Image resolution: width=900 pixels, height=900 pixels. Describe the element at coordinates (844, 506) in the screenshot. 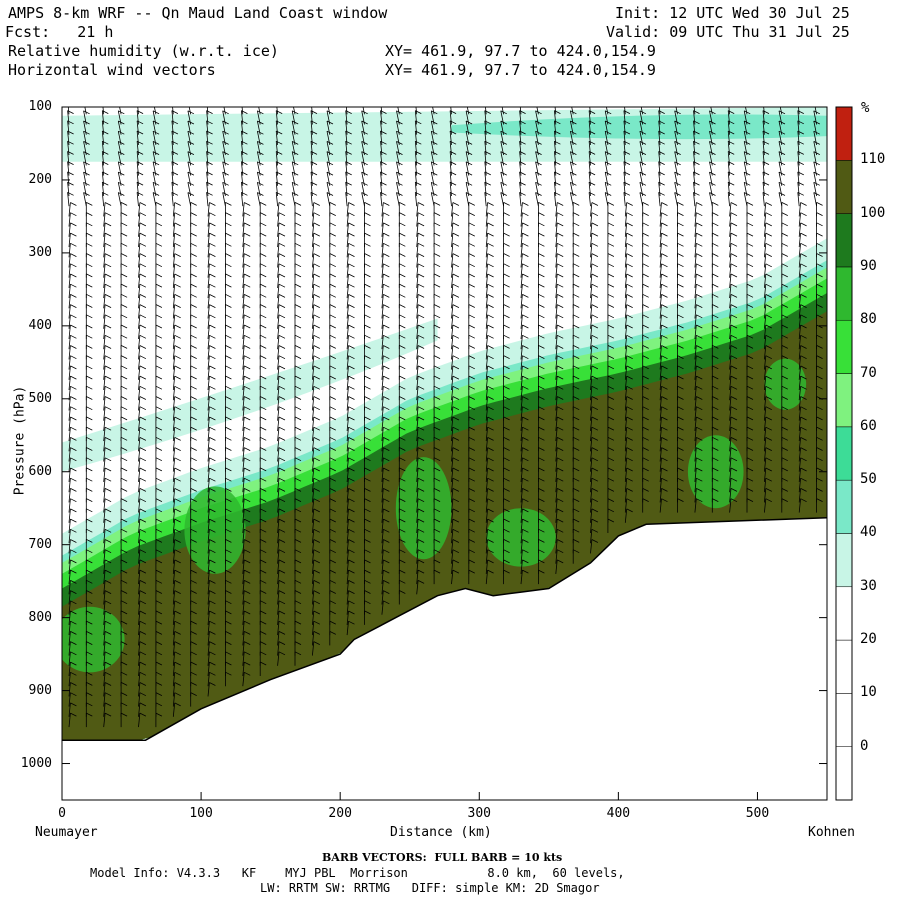

I see `colorbar-swatch` at that location.